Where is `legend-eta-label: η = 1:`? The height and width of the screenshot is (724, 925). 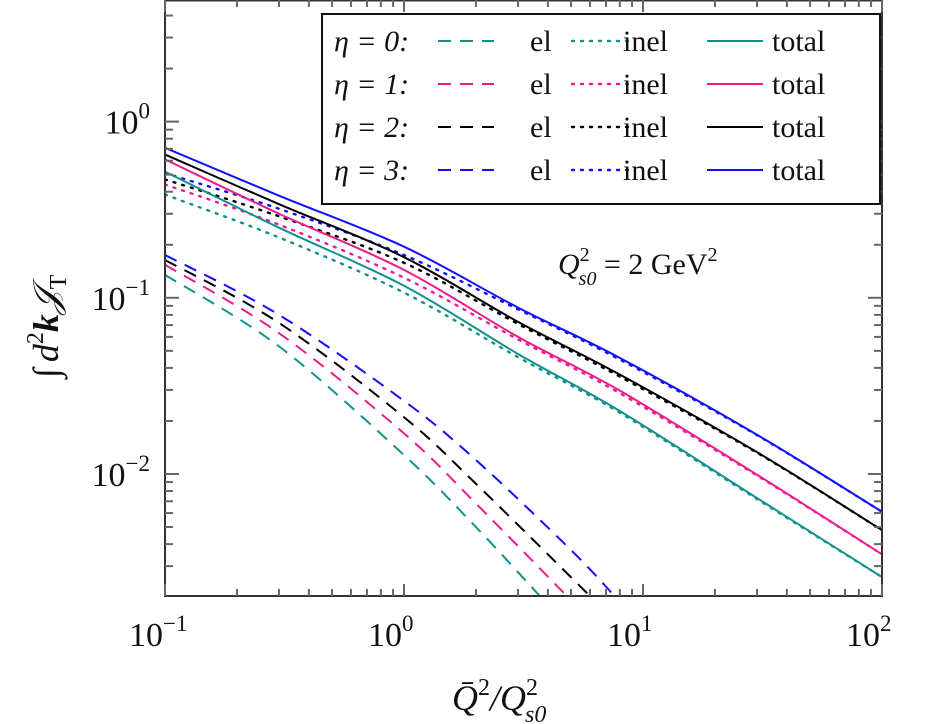 legend-eta-label: η = 1: is located at coordinates (371, 84).